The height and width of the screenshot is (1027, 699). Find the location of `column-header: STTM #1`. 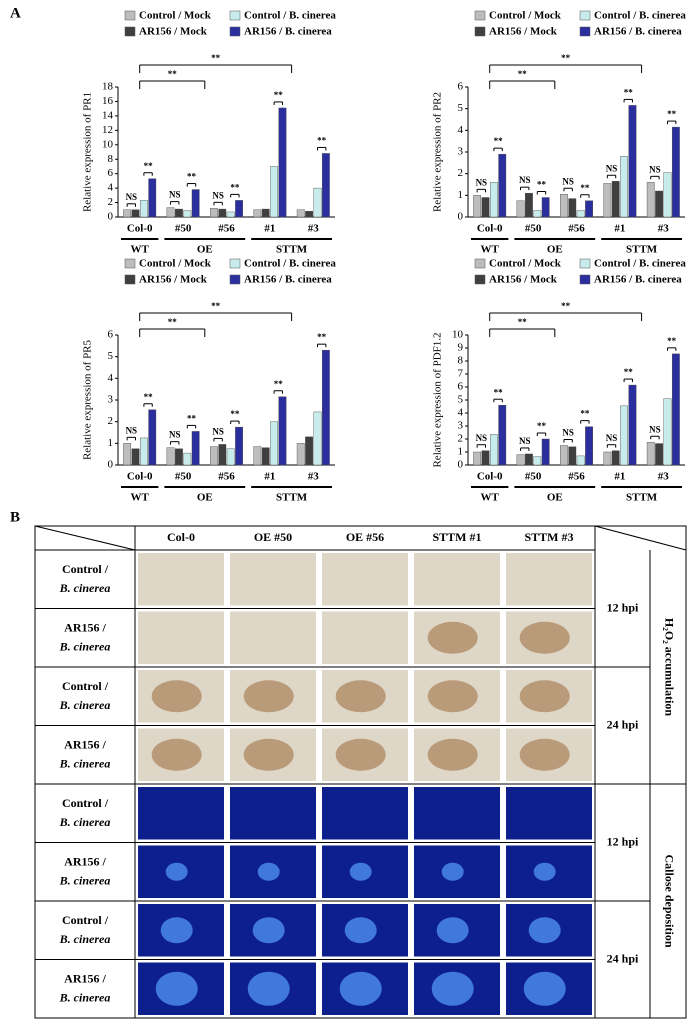

column-header: STTM #1 is located at coordinates (456, 537).